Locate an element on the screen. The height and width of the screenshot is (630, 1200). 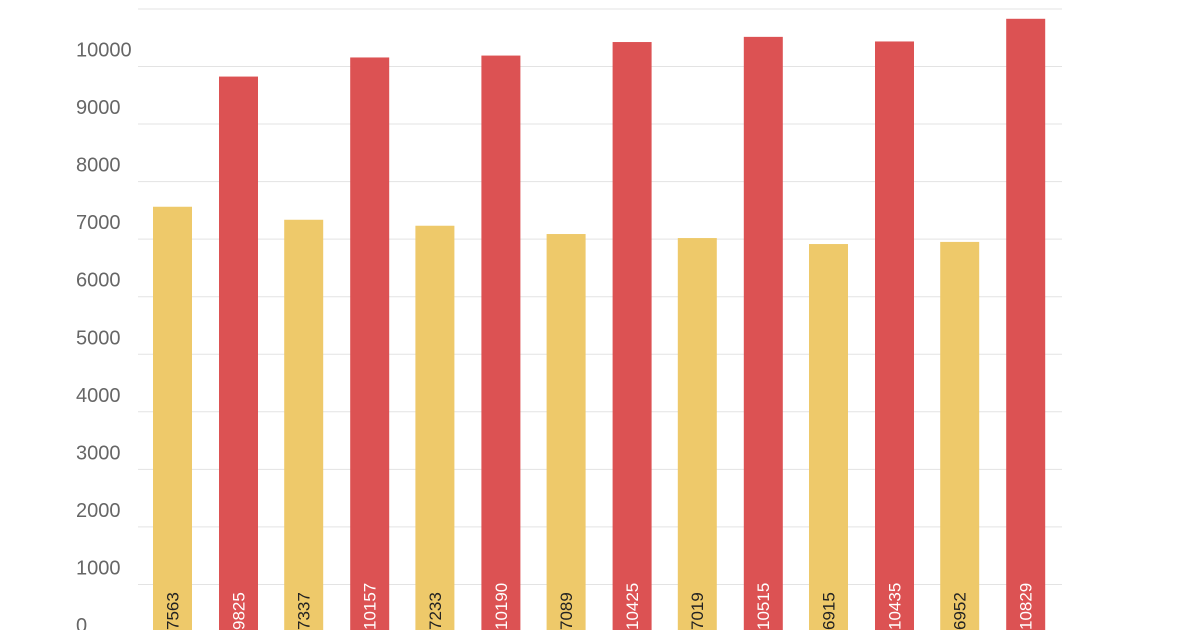
data-label-series2-4: 10425 is located at coordinates (632, 606).